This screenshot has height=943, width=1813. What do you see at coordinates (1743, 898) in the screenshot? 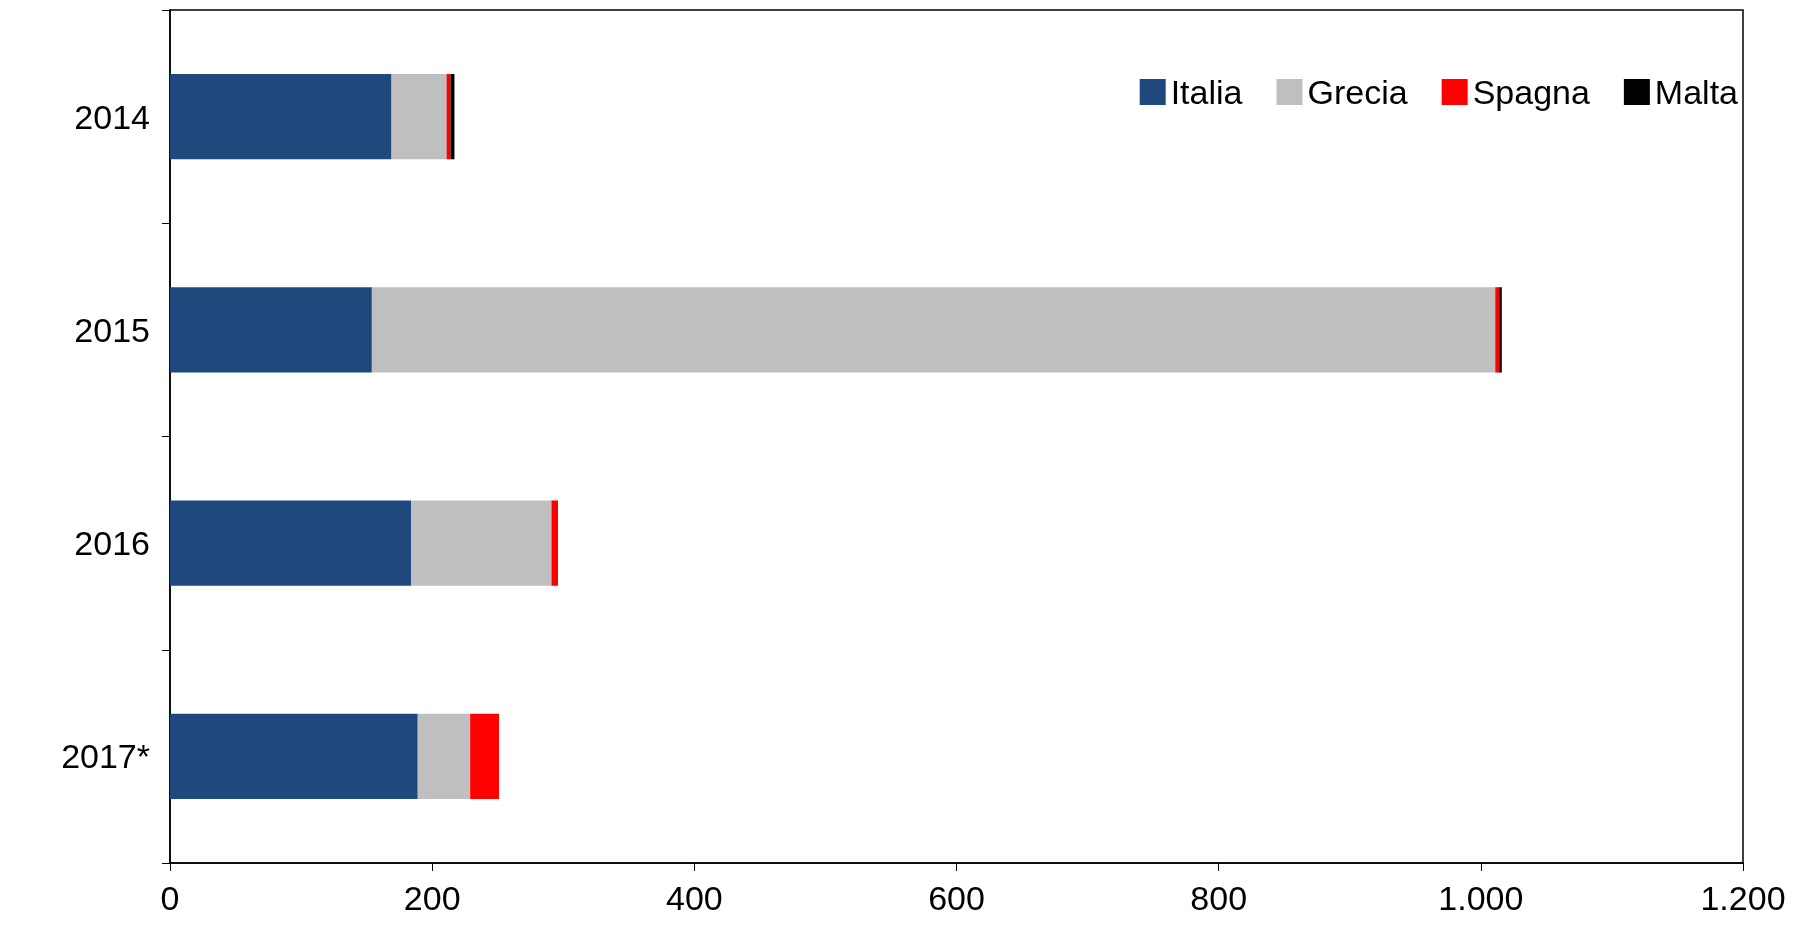
I see `x-tick-label: 1.200` at bounding box center [1743, 898].